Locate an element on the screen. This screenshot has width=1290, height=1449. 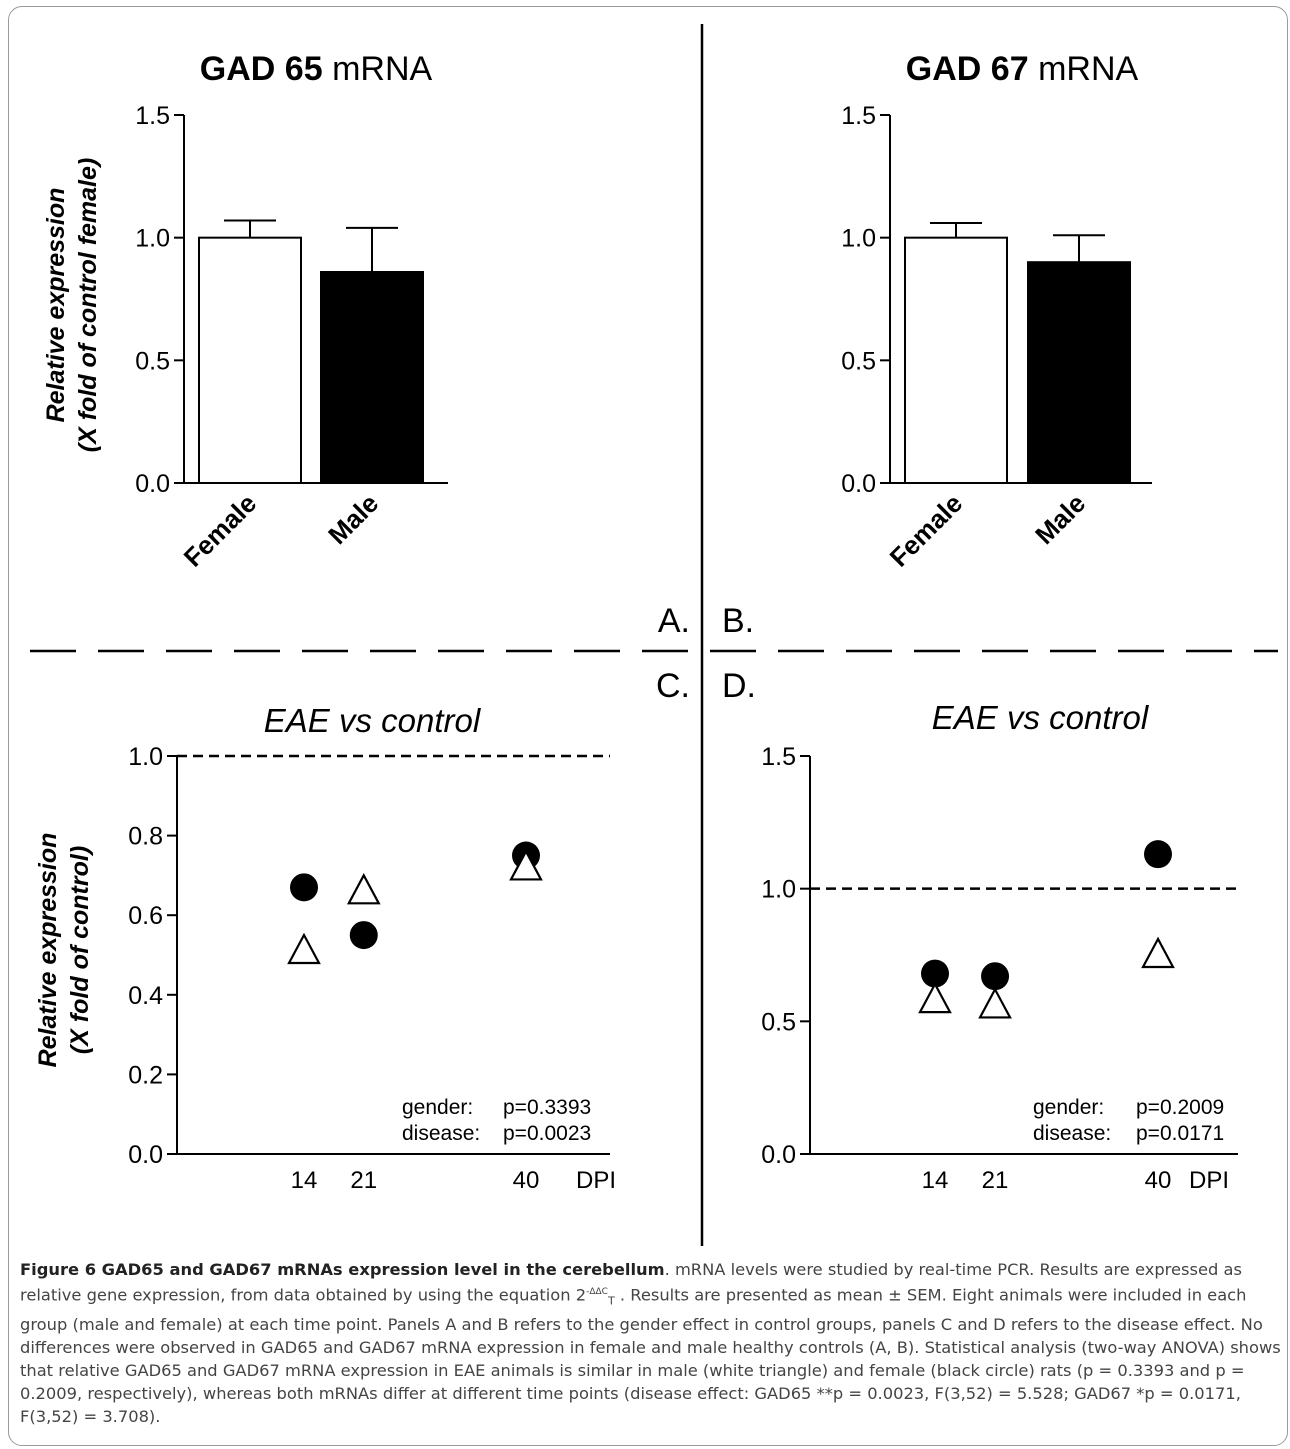
panel-c-stat-disease-value: p=0.0023 is located at coordinates (547, 1133).